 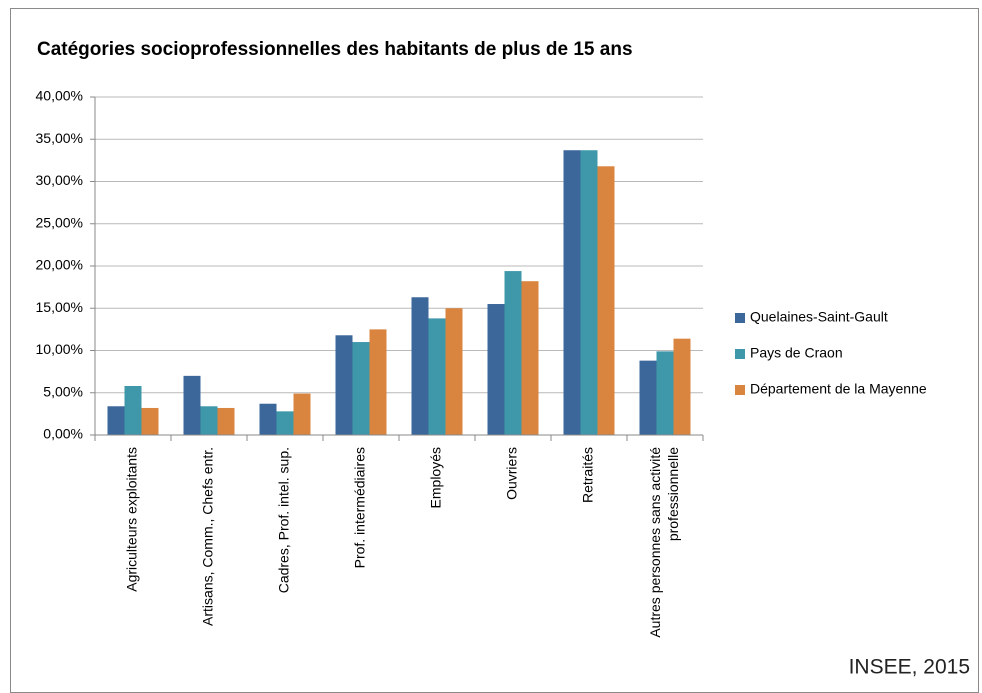 I want to click on y-tick-label: 35,00%, so click(x=59, y=138).